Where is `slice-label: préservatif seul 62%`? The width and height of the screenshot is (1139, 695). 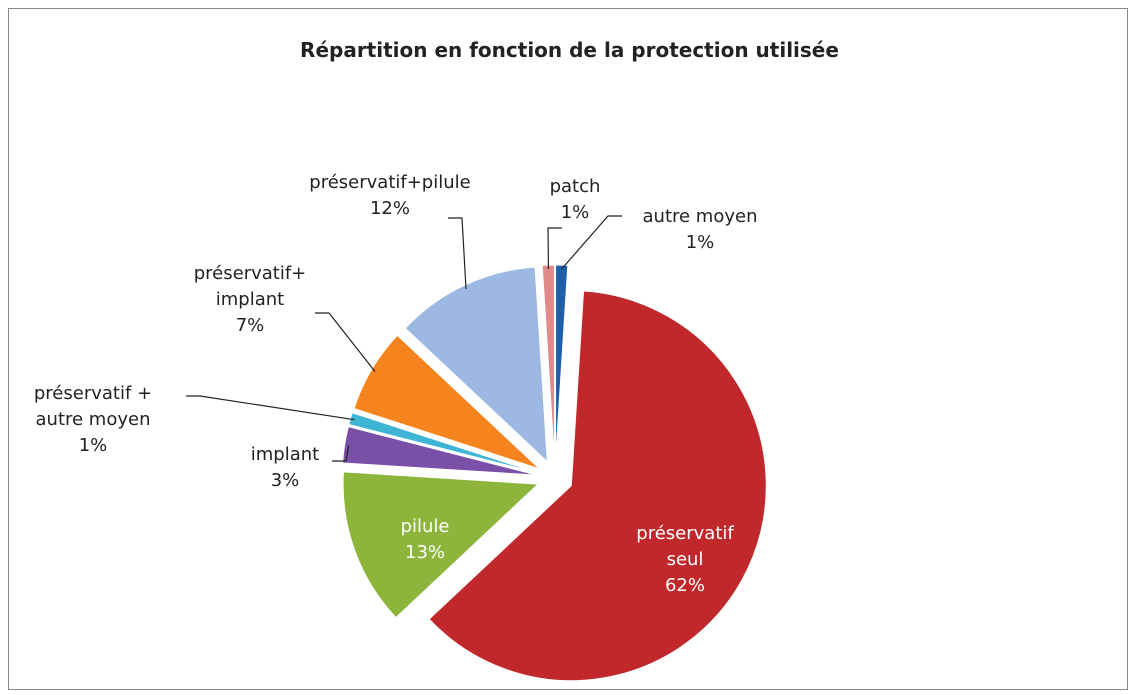 slice-label: préservatif seul 62% is located at coordinates (684, 560).